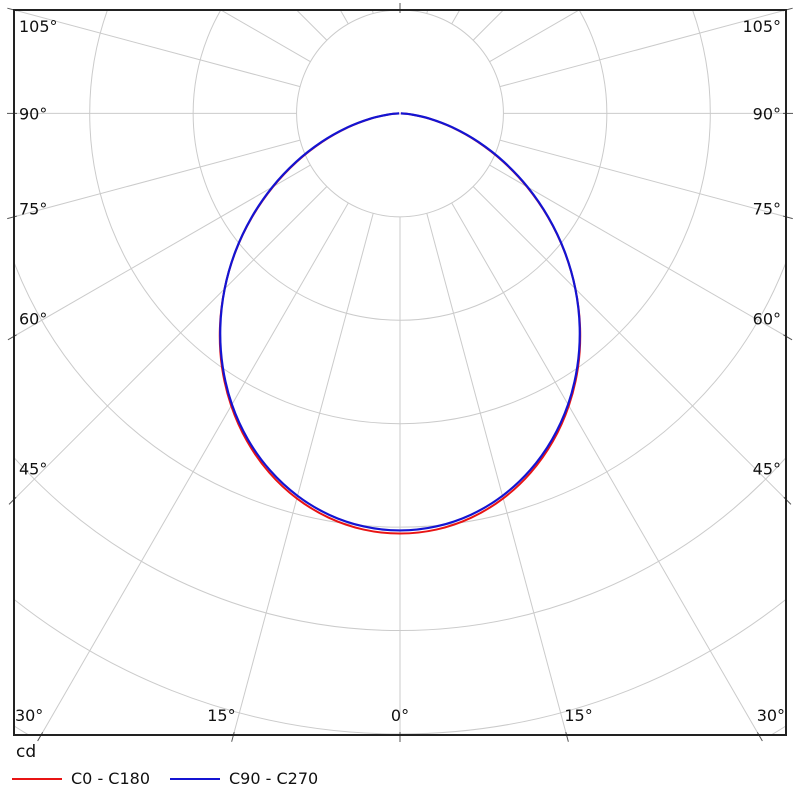  Describe the element at coordinates (111, 778) in the screenshot. I see `c0-c180-label: C0 - C180` at that location.